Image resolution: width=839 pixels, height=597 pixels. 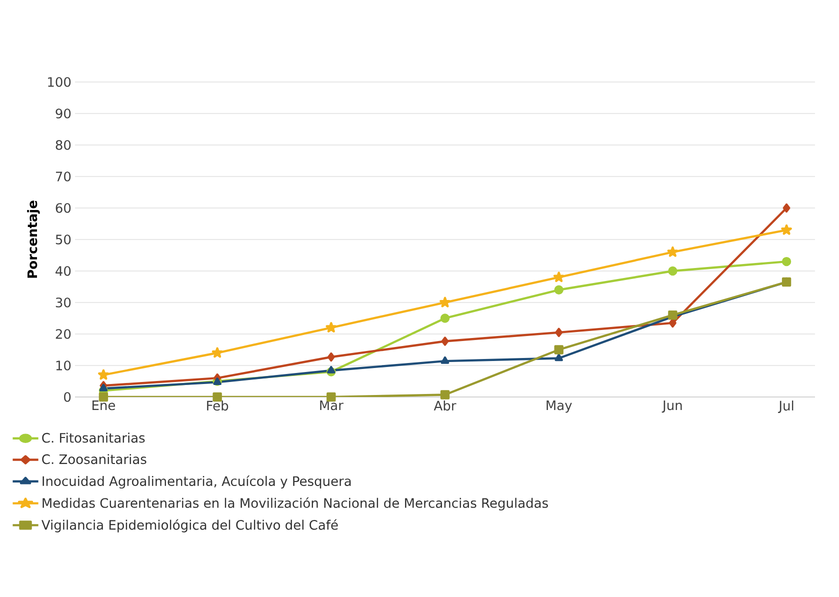 What do you see at coordinates (217, 405) in the screenshot?
I see `x-tick-label: Feb` at bounding box center [217, 405].